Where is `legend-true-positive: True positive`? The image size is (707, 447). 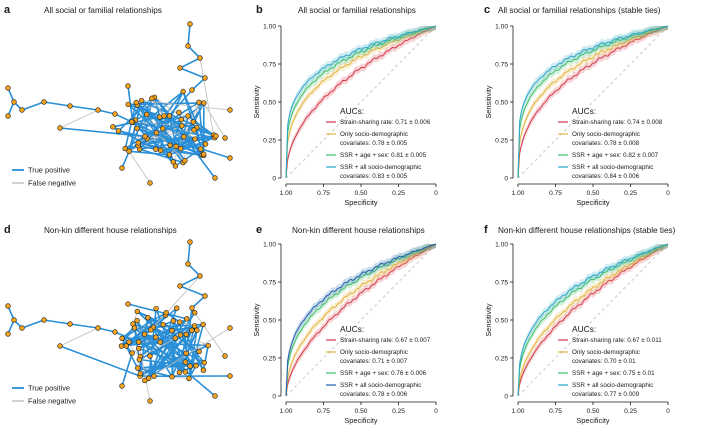 legend-true-positive: True positive is located at coordinates (49, 170).